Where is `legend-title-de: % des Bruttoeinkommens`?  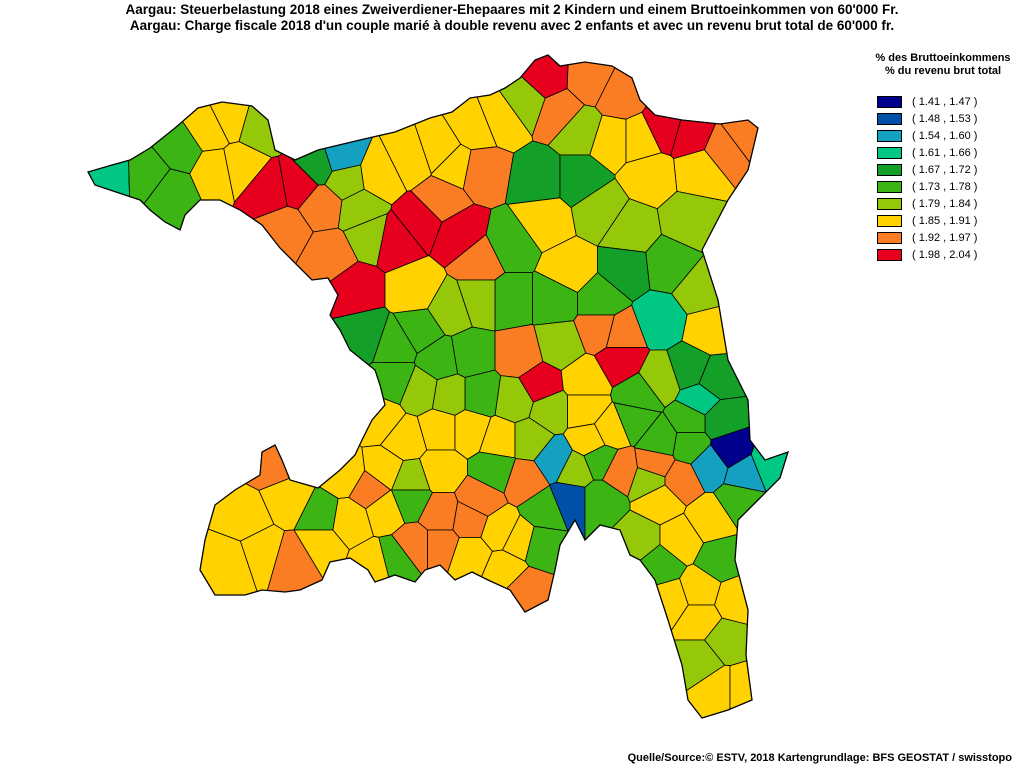 legend-title-de: % des Bruttoeinkommens is located at coordinates (943, 58).